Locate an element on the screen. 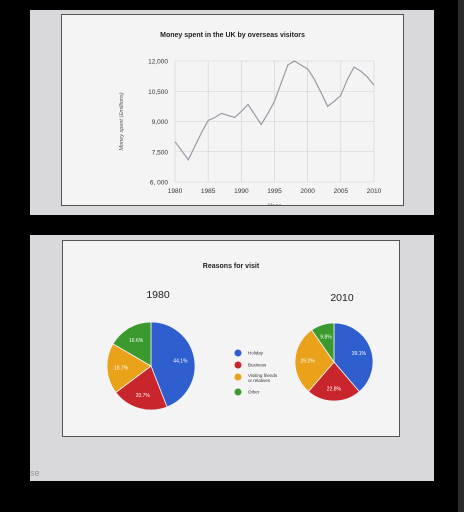 The height and width of the screenshot is (512, 464). x-axis-label: Year is located at coordinates (275, 204).